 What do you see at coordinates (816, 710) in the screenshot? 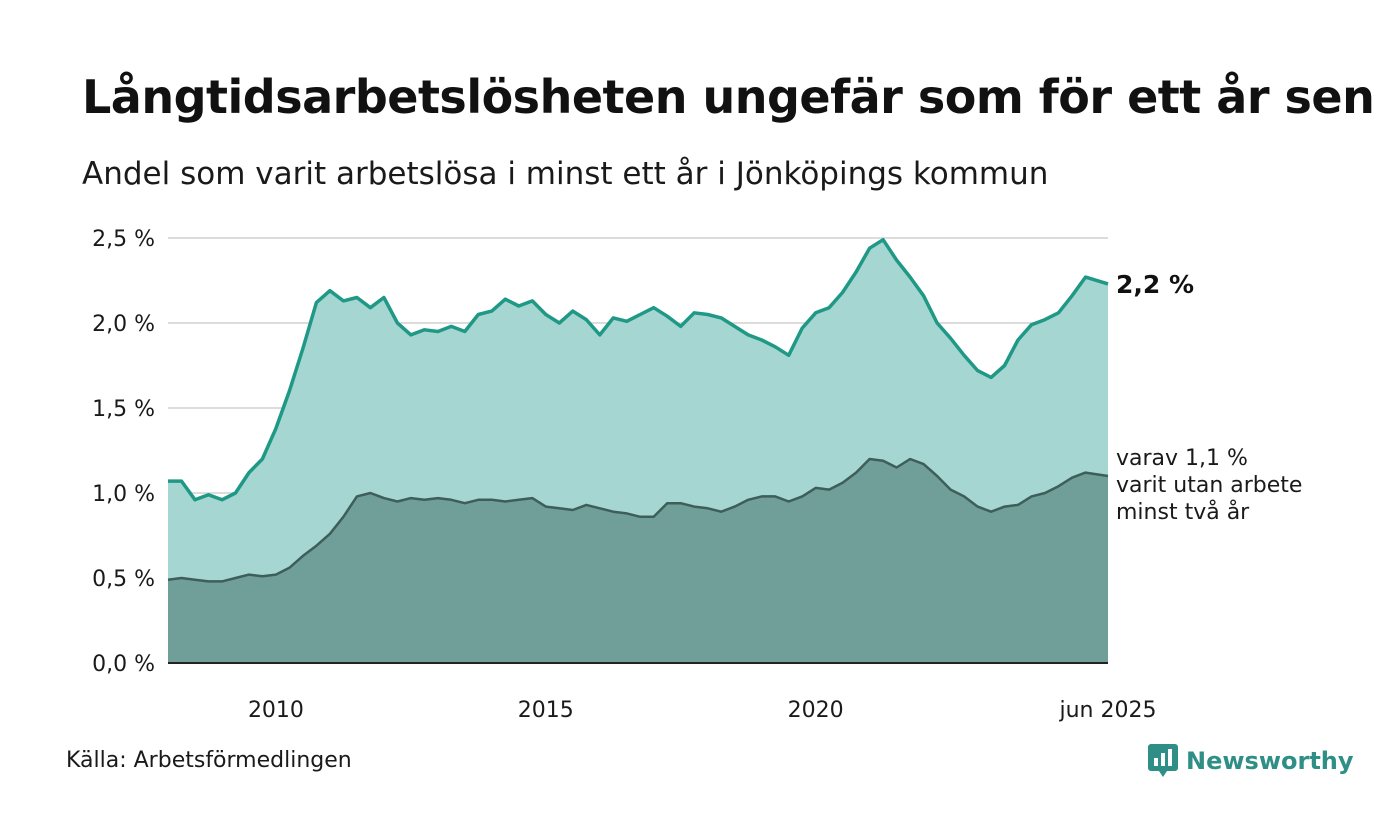
I see `x-tick-label: 2020` at bounding box center [816, 710].